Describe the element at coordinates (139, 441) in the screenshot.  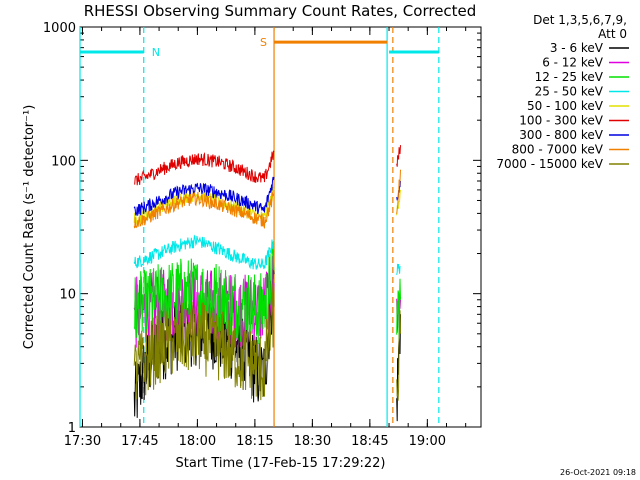
I see `x-tick-label: 17:45` at that location.